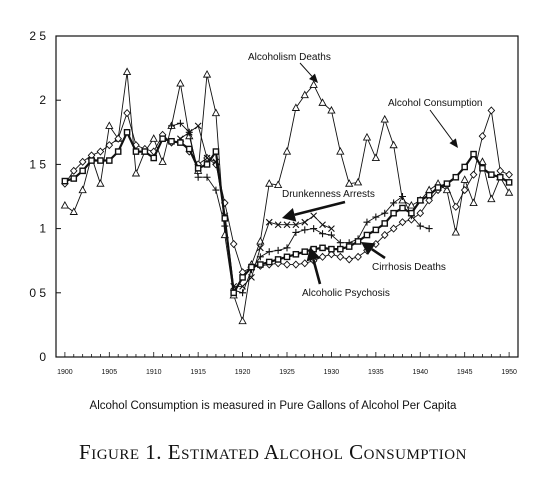 Image resolution: width=546 pixels, height=478 pixels. I want to click on figure-title: Figure 1. Estimated Alcohol Consumption, so click(273, 452).